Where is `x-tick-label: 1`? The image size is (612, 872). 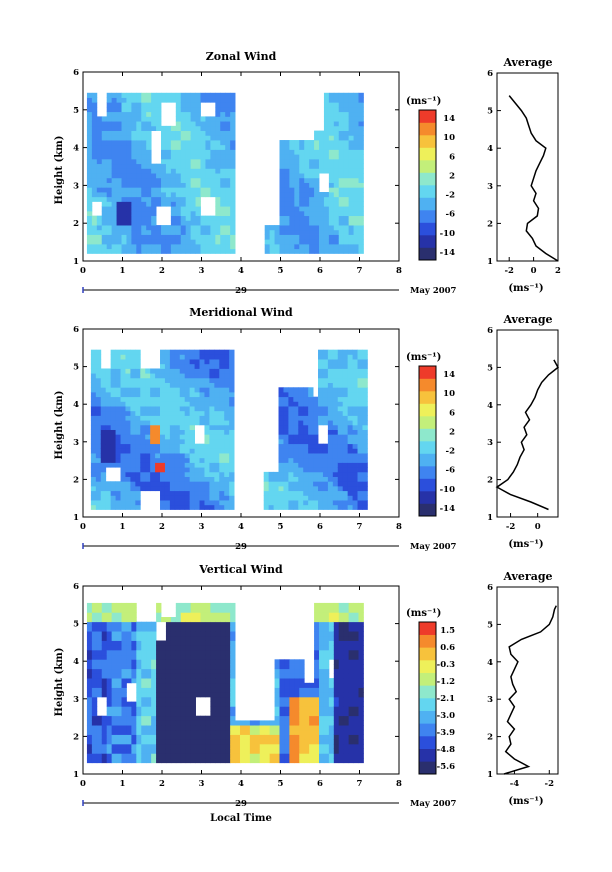 x-tick-label: 1 is located at coordinates (123, 527).